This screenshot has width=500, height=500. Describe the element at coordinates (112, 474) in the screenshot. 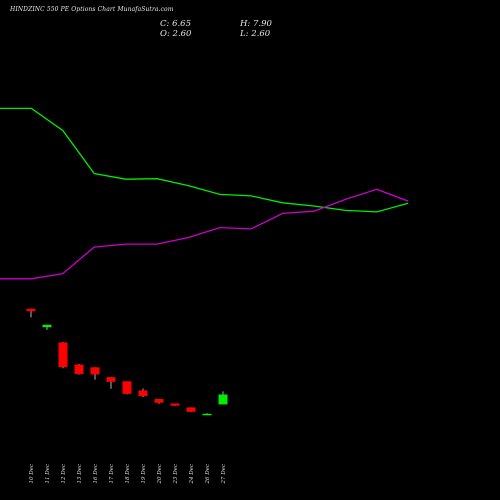

I see `x-tick-label: 17 Dec` at that location.